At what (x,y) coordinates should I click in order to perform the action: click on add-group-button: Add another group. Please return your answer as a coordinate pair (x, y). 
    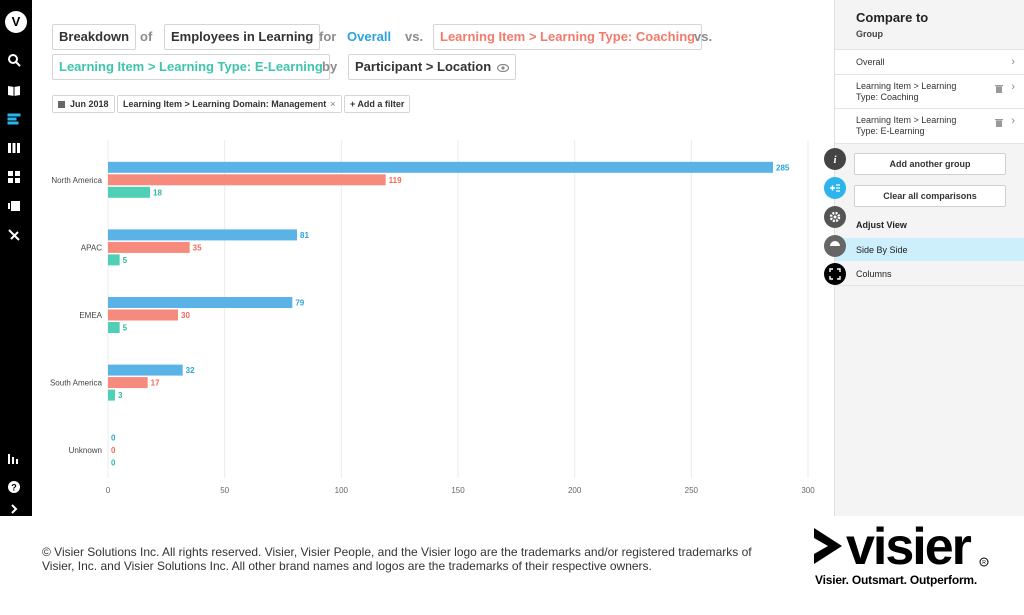
    Looking at the image, I should click on (930, 164).